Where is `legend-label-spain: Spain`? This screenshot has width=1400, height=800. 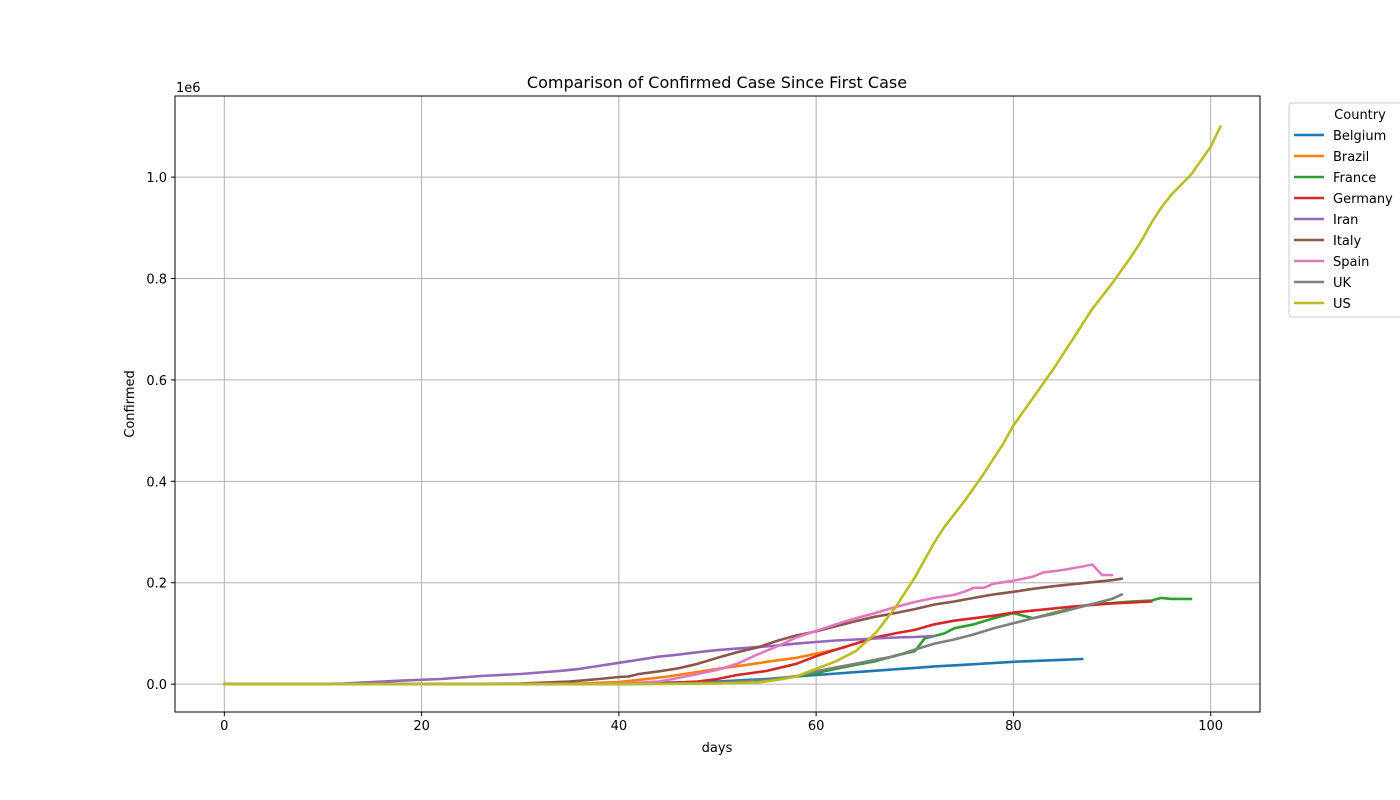 legend-label-spain: Spain is located at coordinates (1351, 262).